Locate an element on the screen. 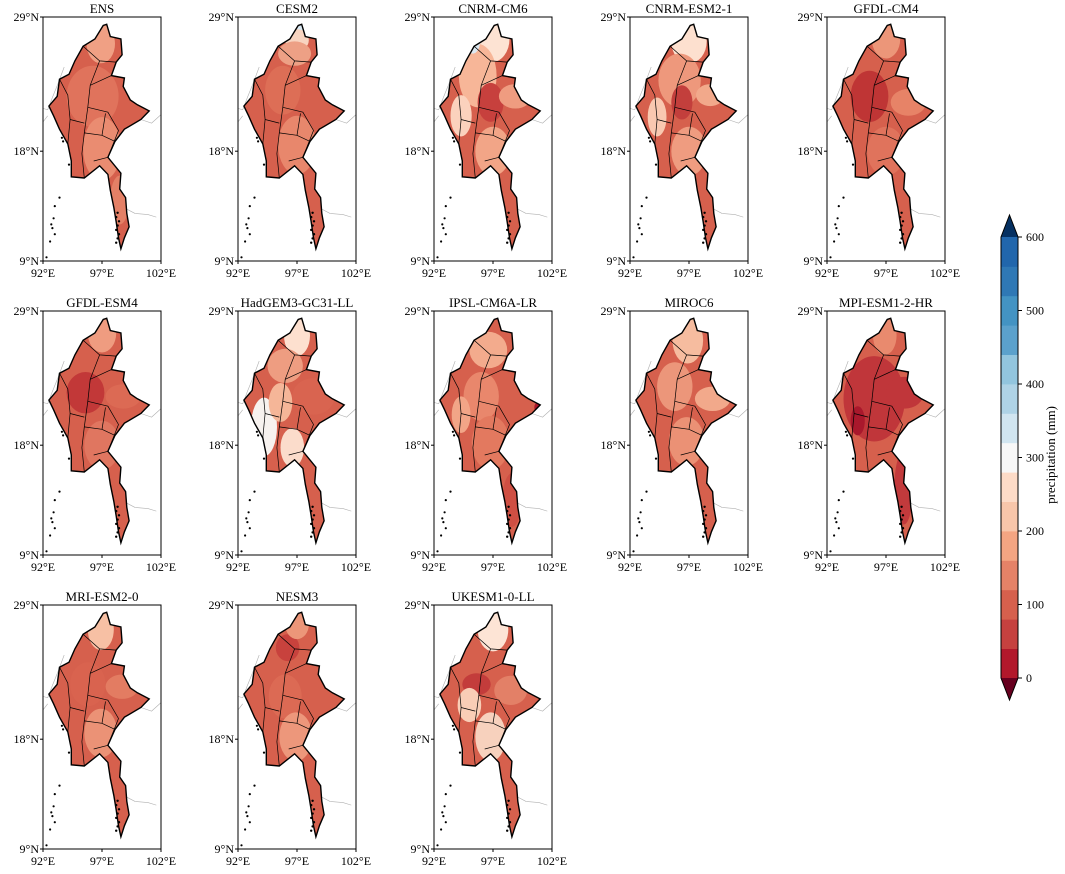 This screenshot has height=874, width=1065. map-panel: CNRM-CM6 29°N 18°N 9°N92°E 97°E 102°E is located at coordinates (486, 140).